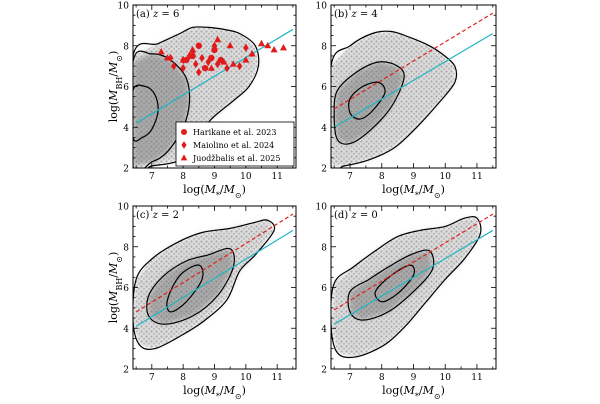 The width and height of the screenshot is (600, 404). I want to click on y-tick-label: 10, so click(322, 208).